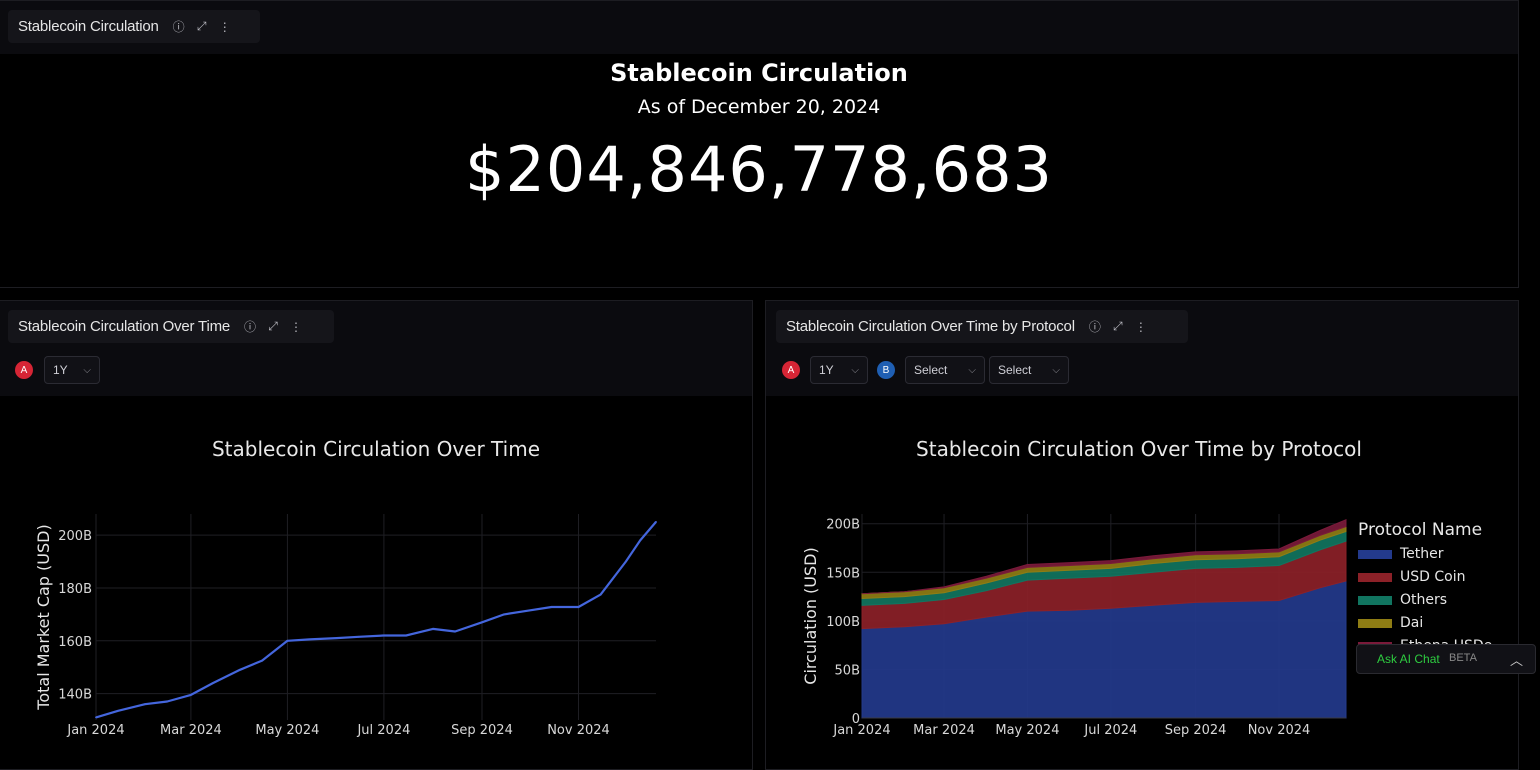  Describe the element at coordinates (124, 326) in the screenshot. I see `panel-header-title: Stablecoin Circulation Over Time` at that location.